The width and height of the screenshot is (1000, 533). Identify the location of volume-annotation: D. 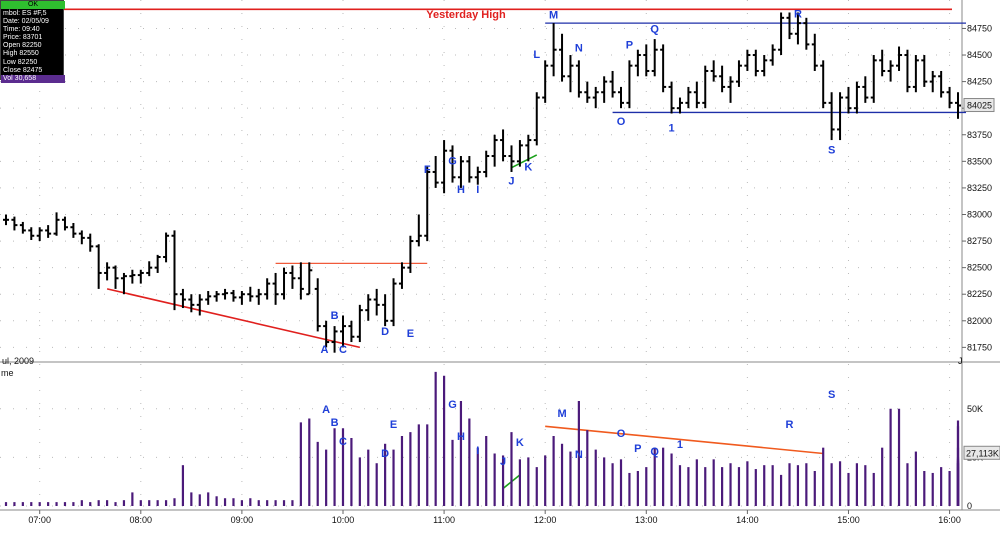
(385, 454).